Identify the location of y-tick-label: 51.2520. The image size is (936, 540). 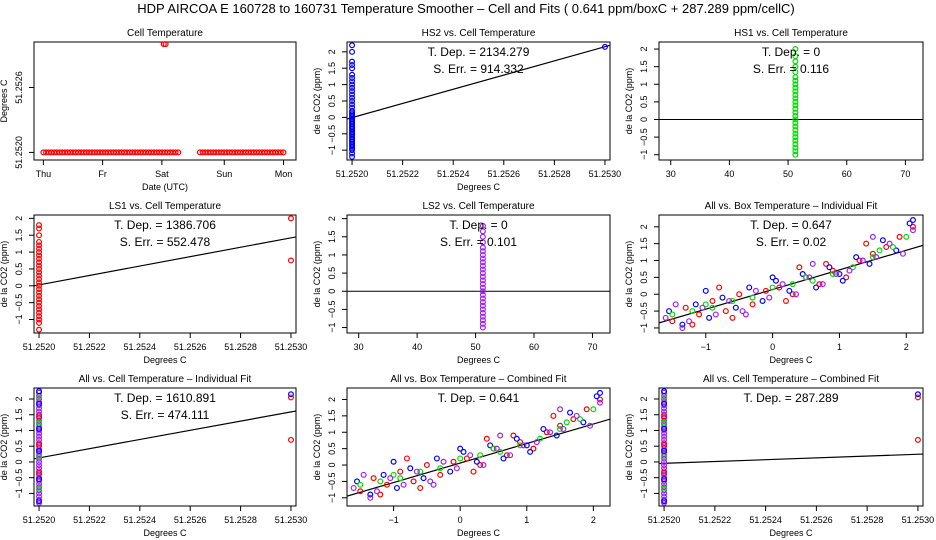
(19, 152).